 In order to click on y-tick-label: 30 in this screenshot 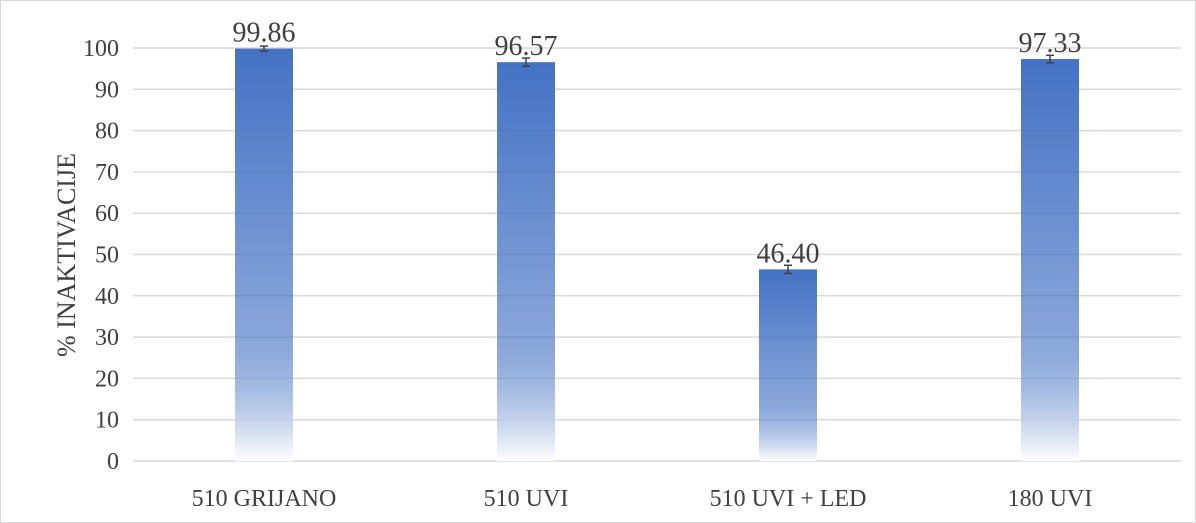, I will do `click(107, 338)`.